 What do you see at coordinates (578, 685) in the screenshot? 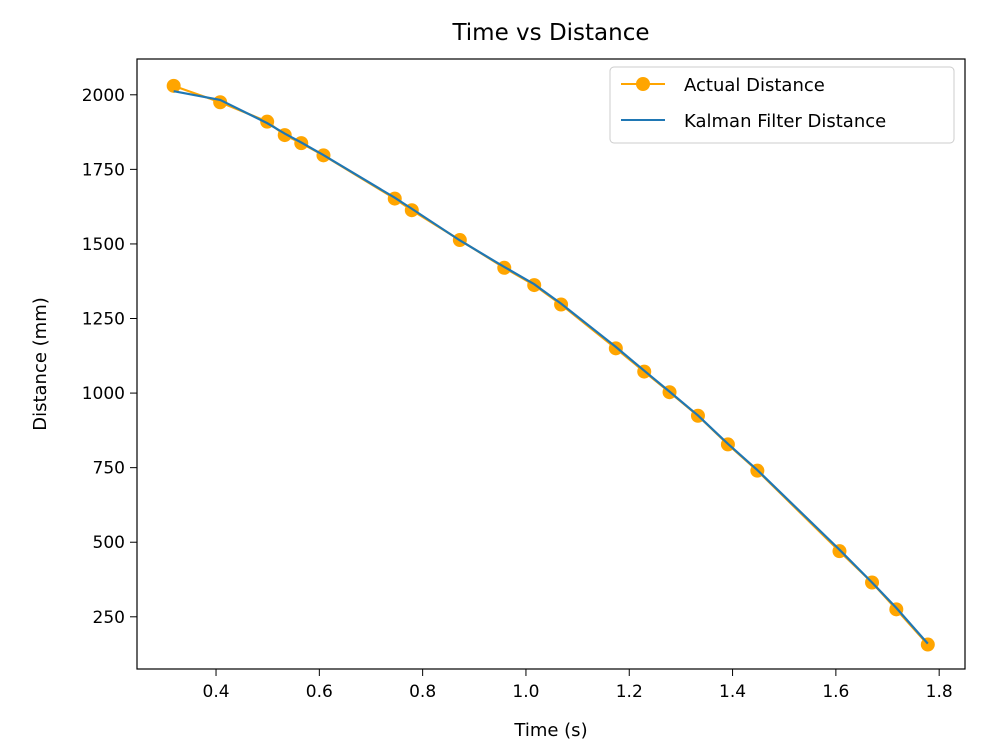
I see `x-axis-ticks: 0.4 0.6 0.8 1.0 1.2 1.4 1.6 1.8` at bounding box center [578, 685].